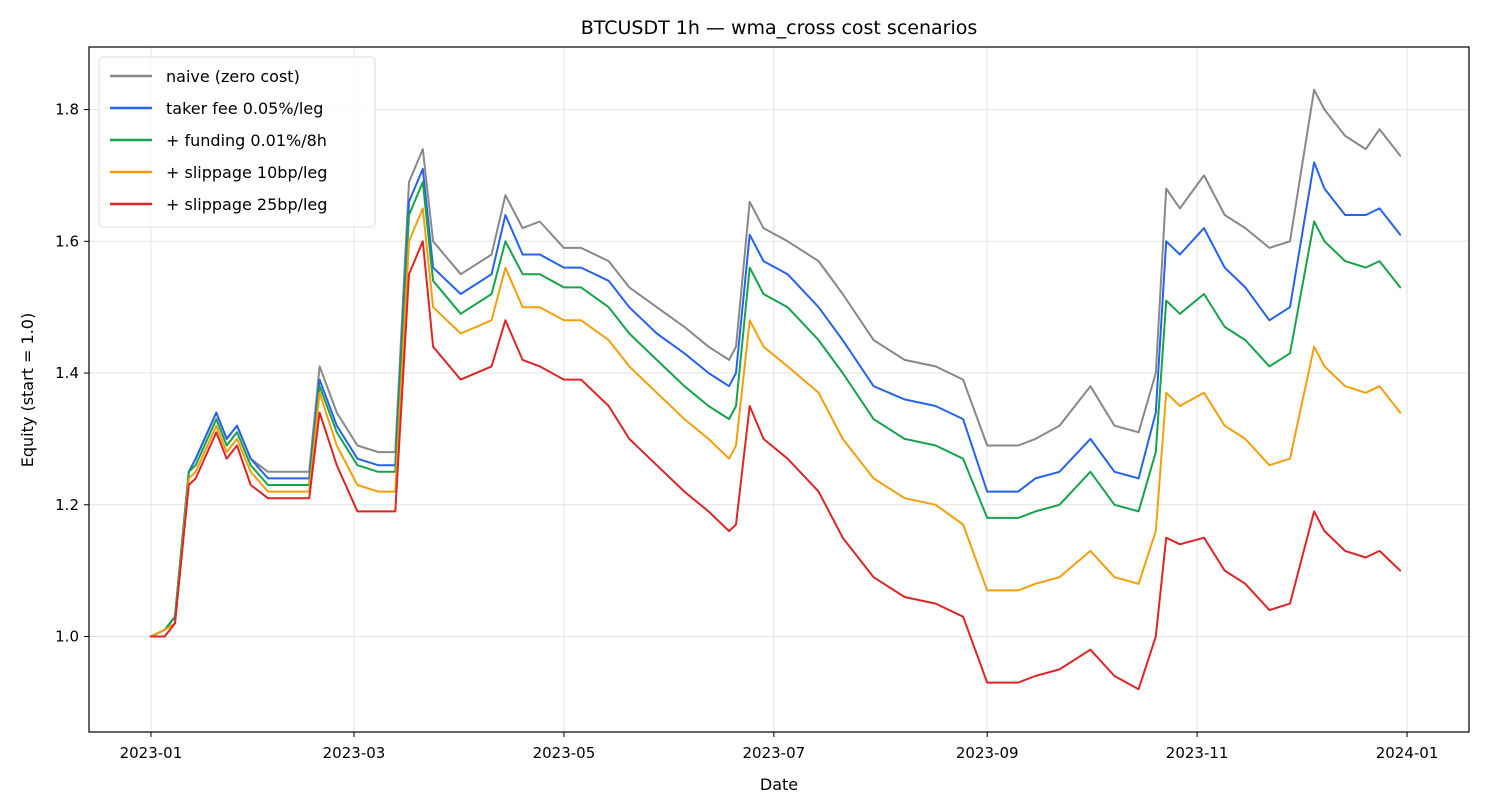 The image size is (1485, 810). I want to click on y-tick-label: 1.6, so click(67, 241).